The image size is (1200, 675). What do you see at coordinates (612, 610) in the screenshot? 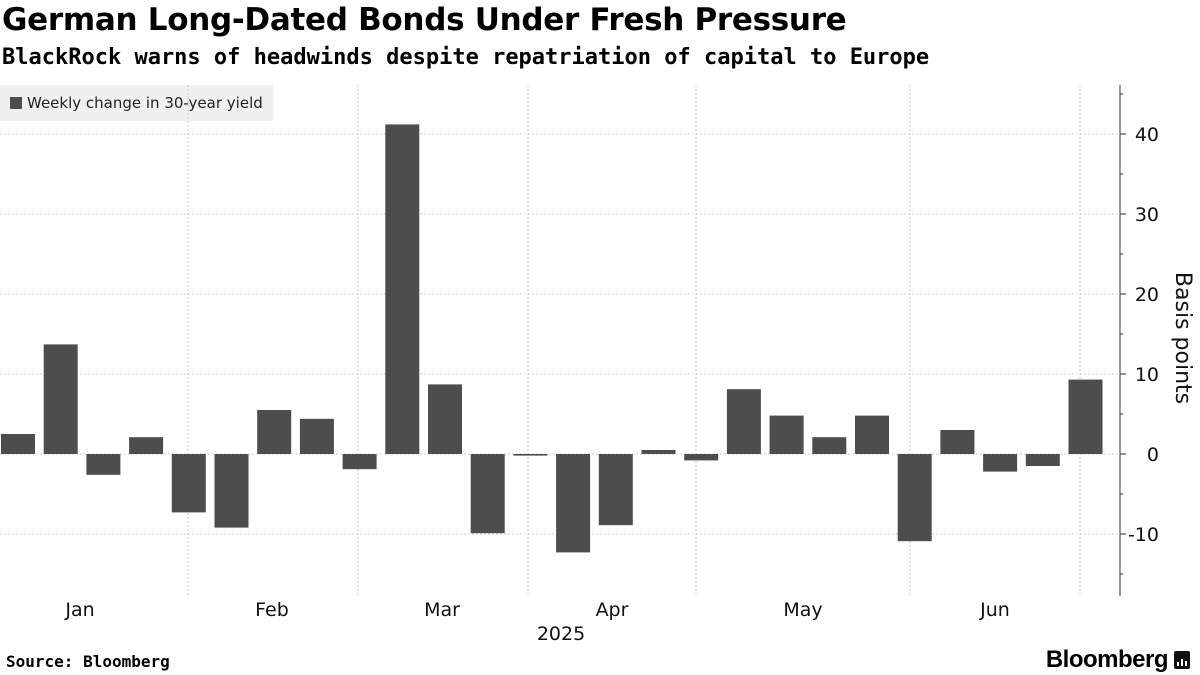
I see `x-tick-label: Apr` at bounding box center [612, 610].